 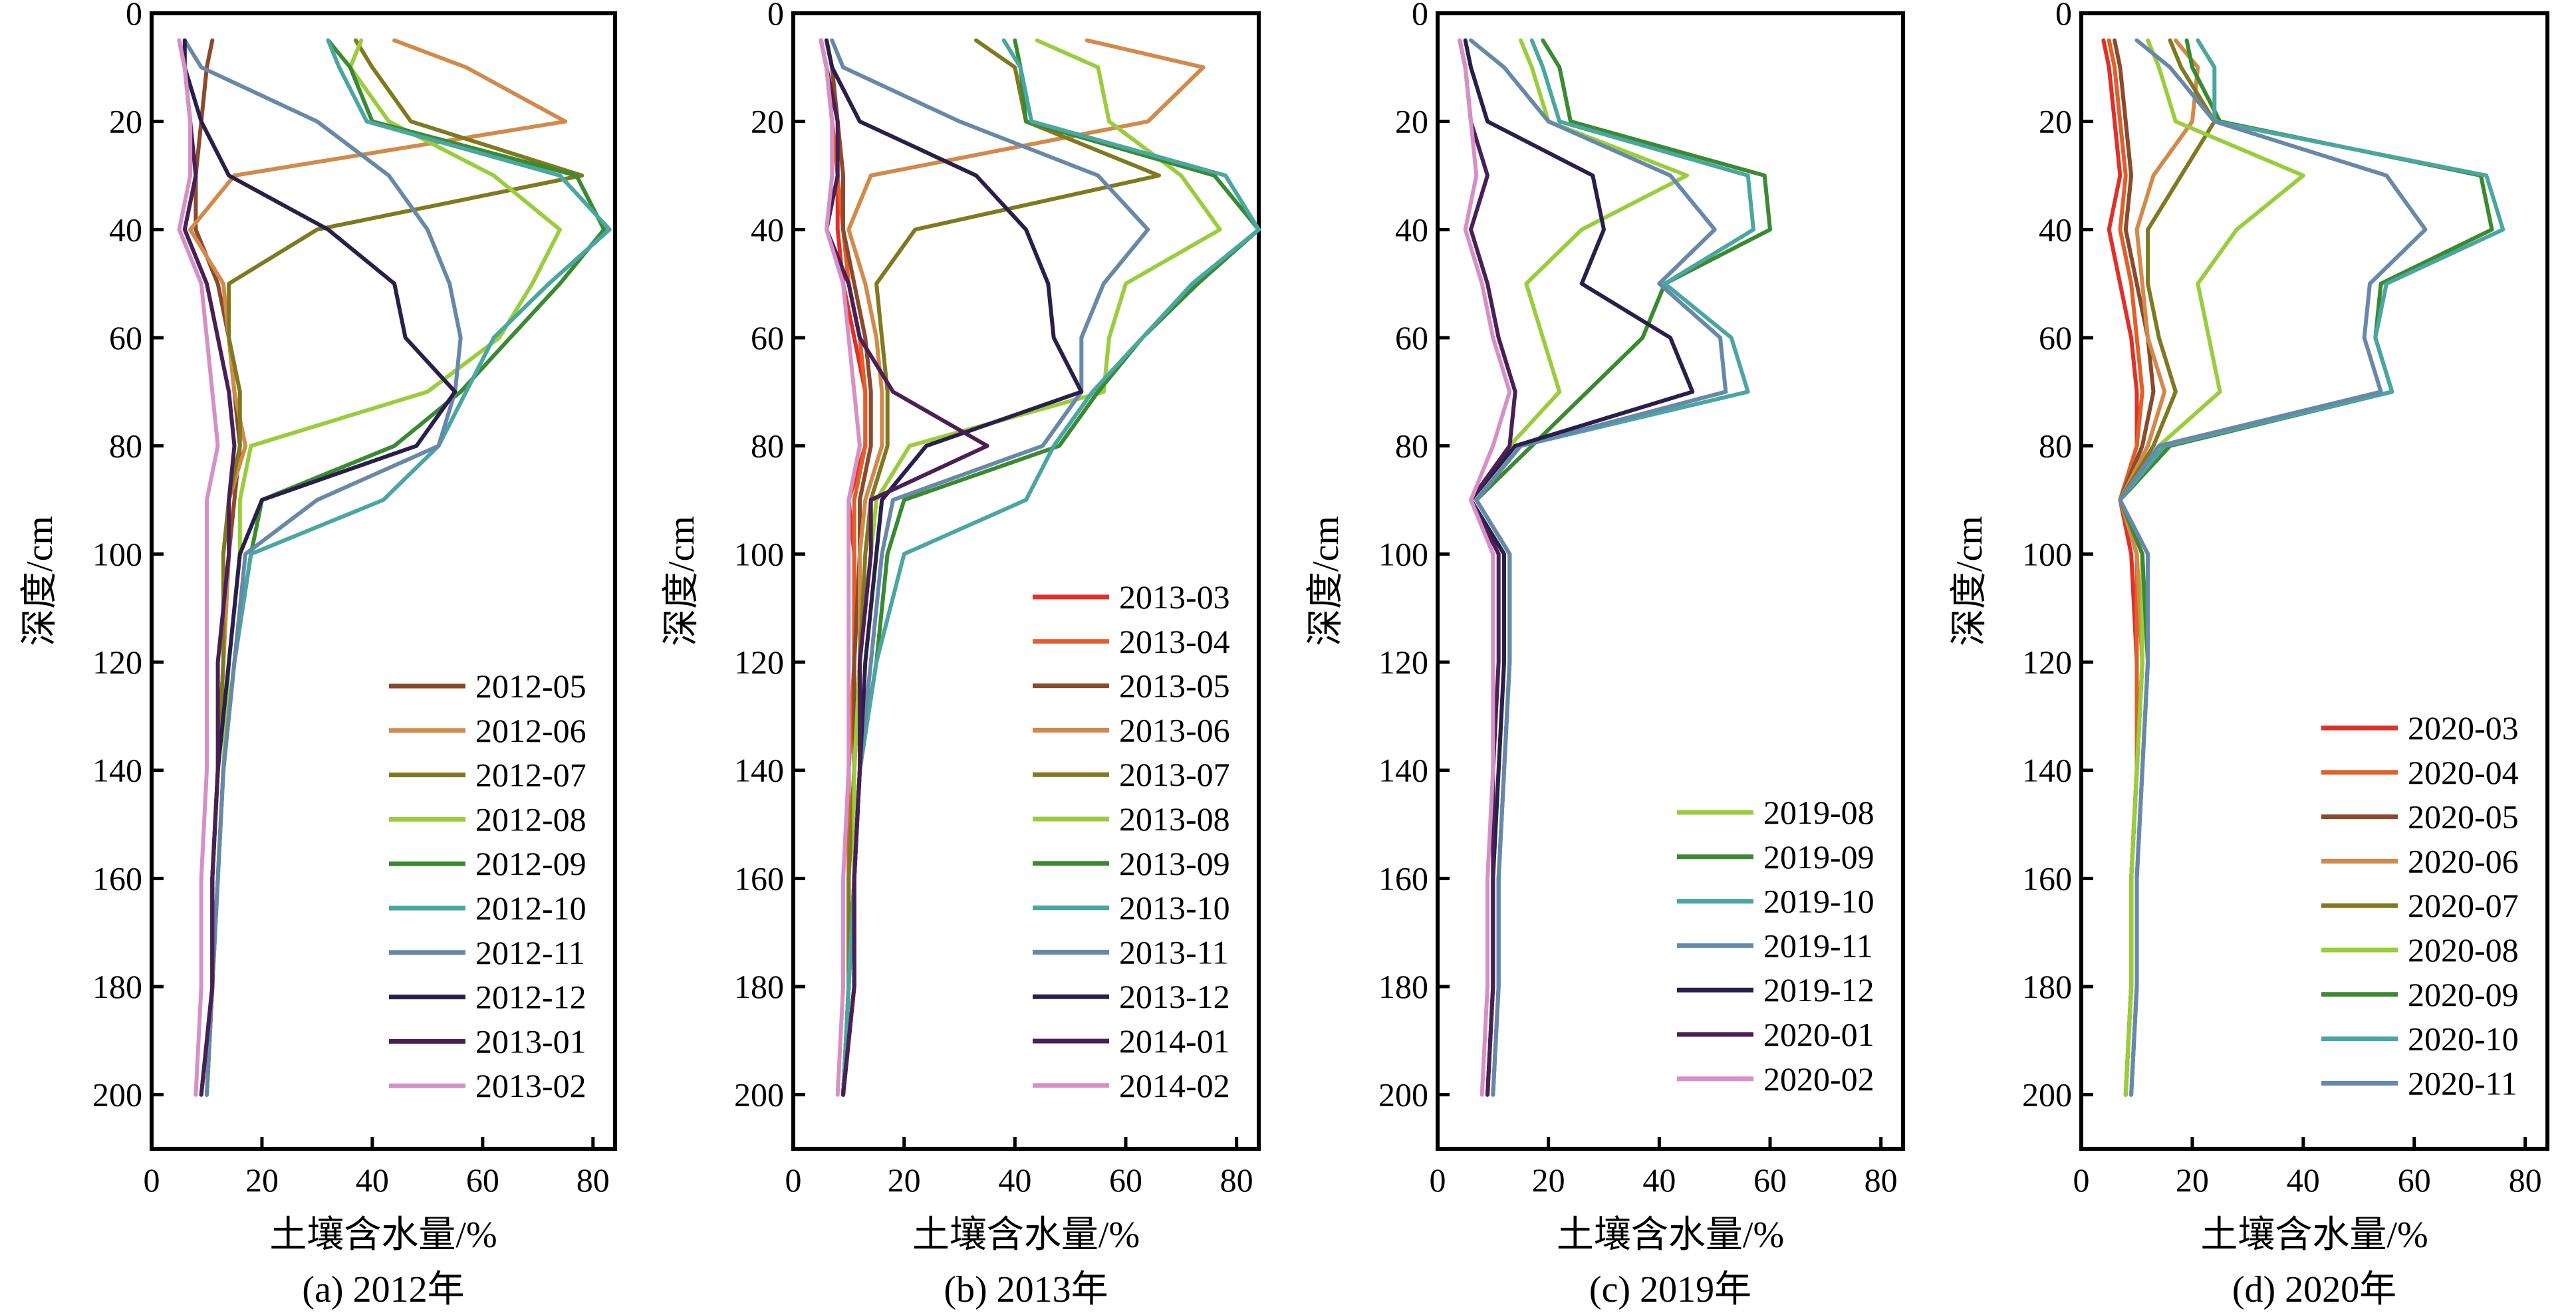 What do you see at coordinates (530, 1085) in the screenshot?
I see `legend-entry: 2013-02` at bounding box center [530, 1085].